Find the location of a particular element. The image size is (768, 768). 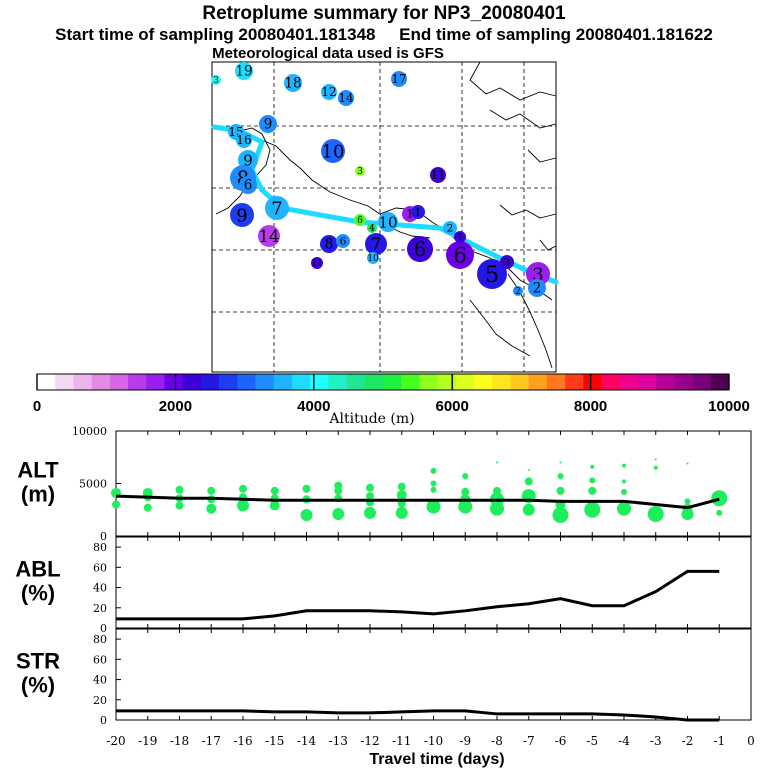

panel-unit-label: (%) is located at coordinates (38, 685).